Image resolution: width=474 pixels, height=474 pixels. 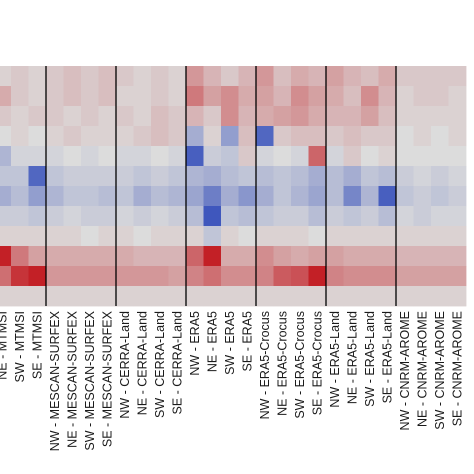 What do you see at coordinates (230, 343) in the screenshot?
I see `x-tick-label: SW - ERA5` at bounding box center [230, 343].